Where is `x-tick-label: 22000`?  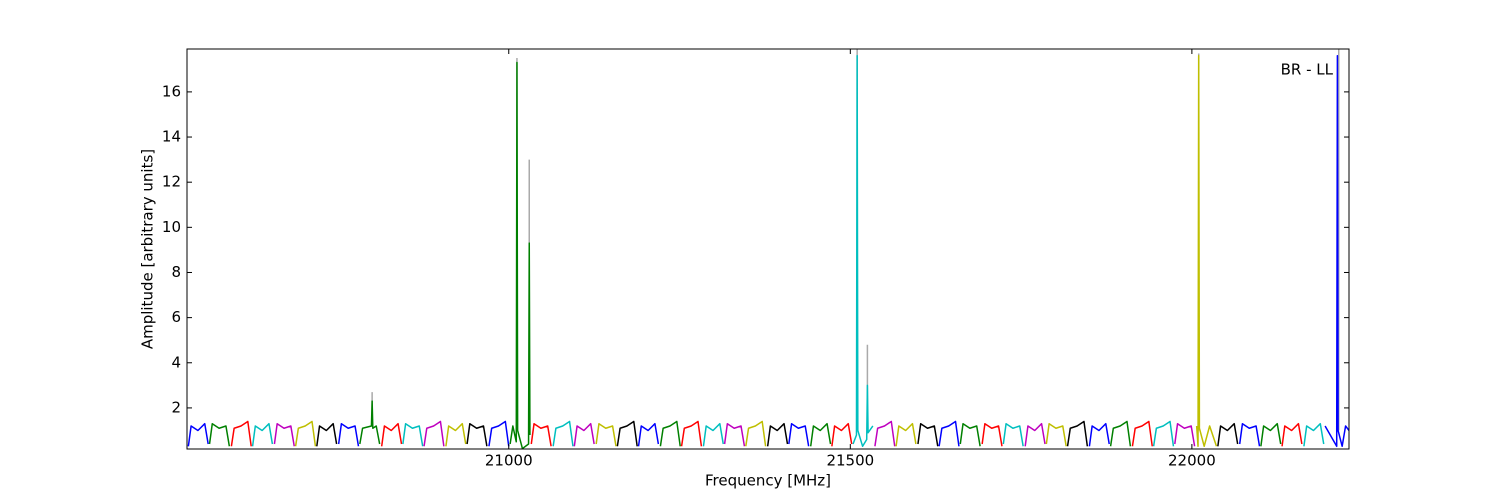
x-tick-label: 22000 is located at coordinates (1192, 461).